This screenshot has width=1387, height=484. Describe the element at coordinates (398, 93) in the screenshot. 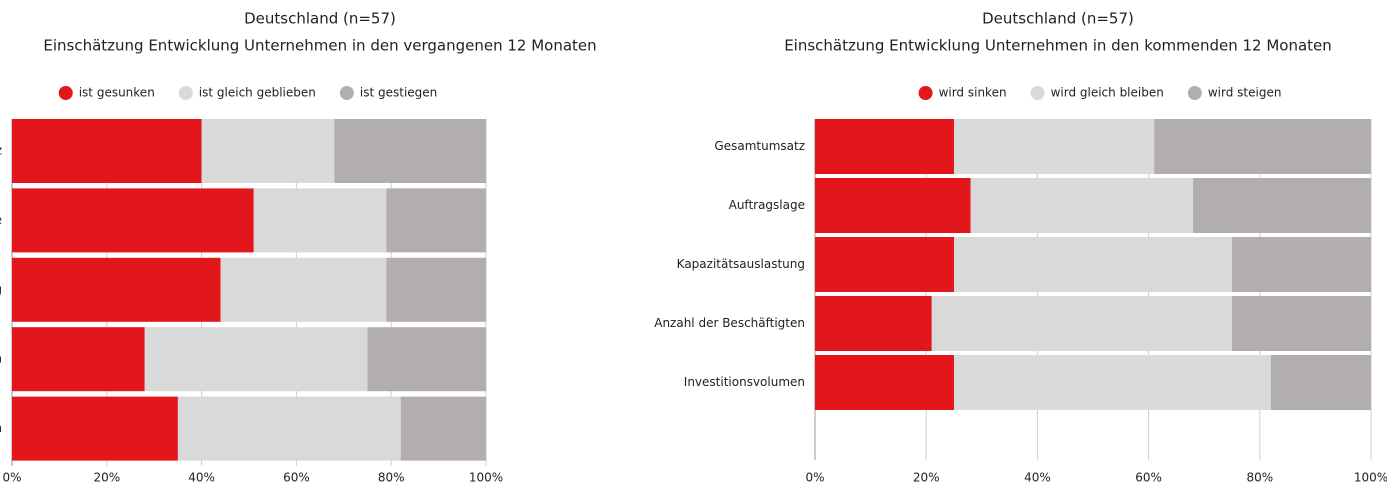

I see `legend-label: ist gestiegen` at that location.